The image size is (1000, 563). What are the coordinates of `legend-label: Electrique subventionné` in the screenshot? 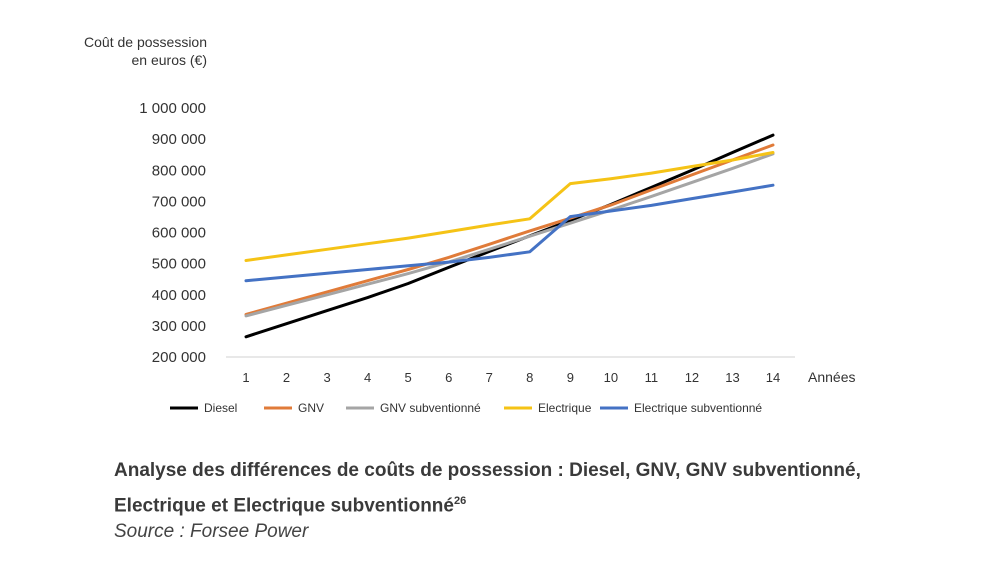 It's located at (698, 408).